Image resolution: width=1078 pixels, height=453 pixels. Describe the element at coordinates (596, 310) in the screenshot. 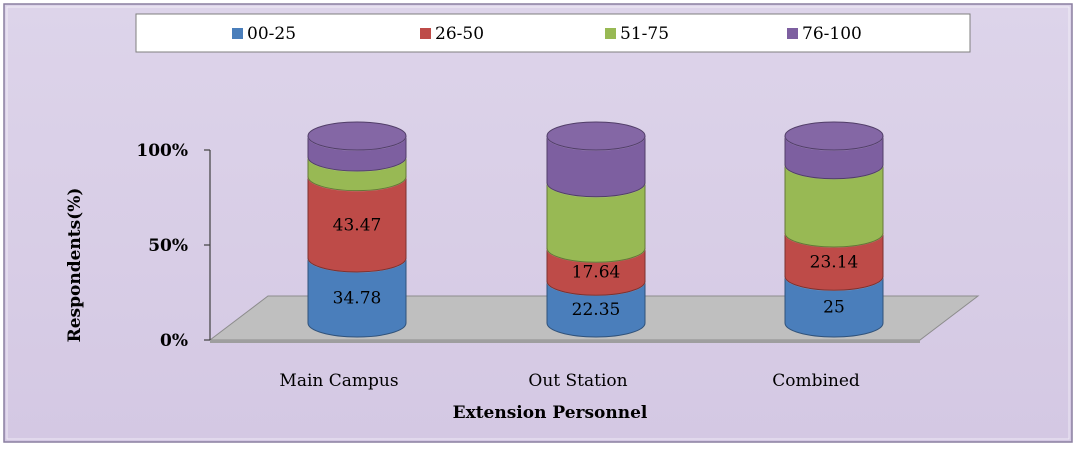

I see `data-label-00-25: 22.35` at that location.